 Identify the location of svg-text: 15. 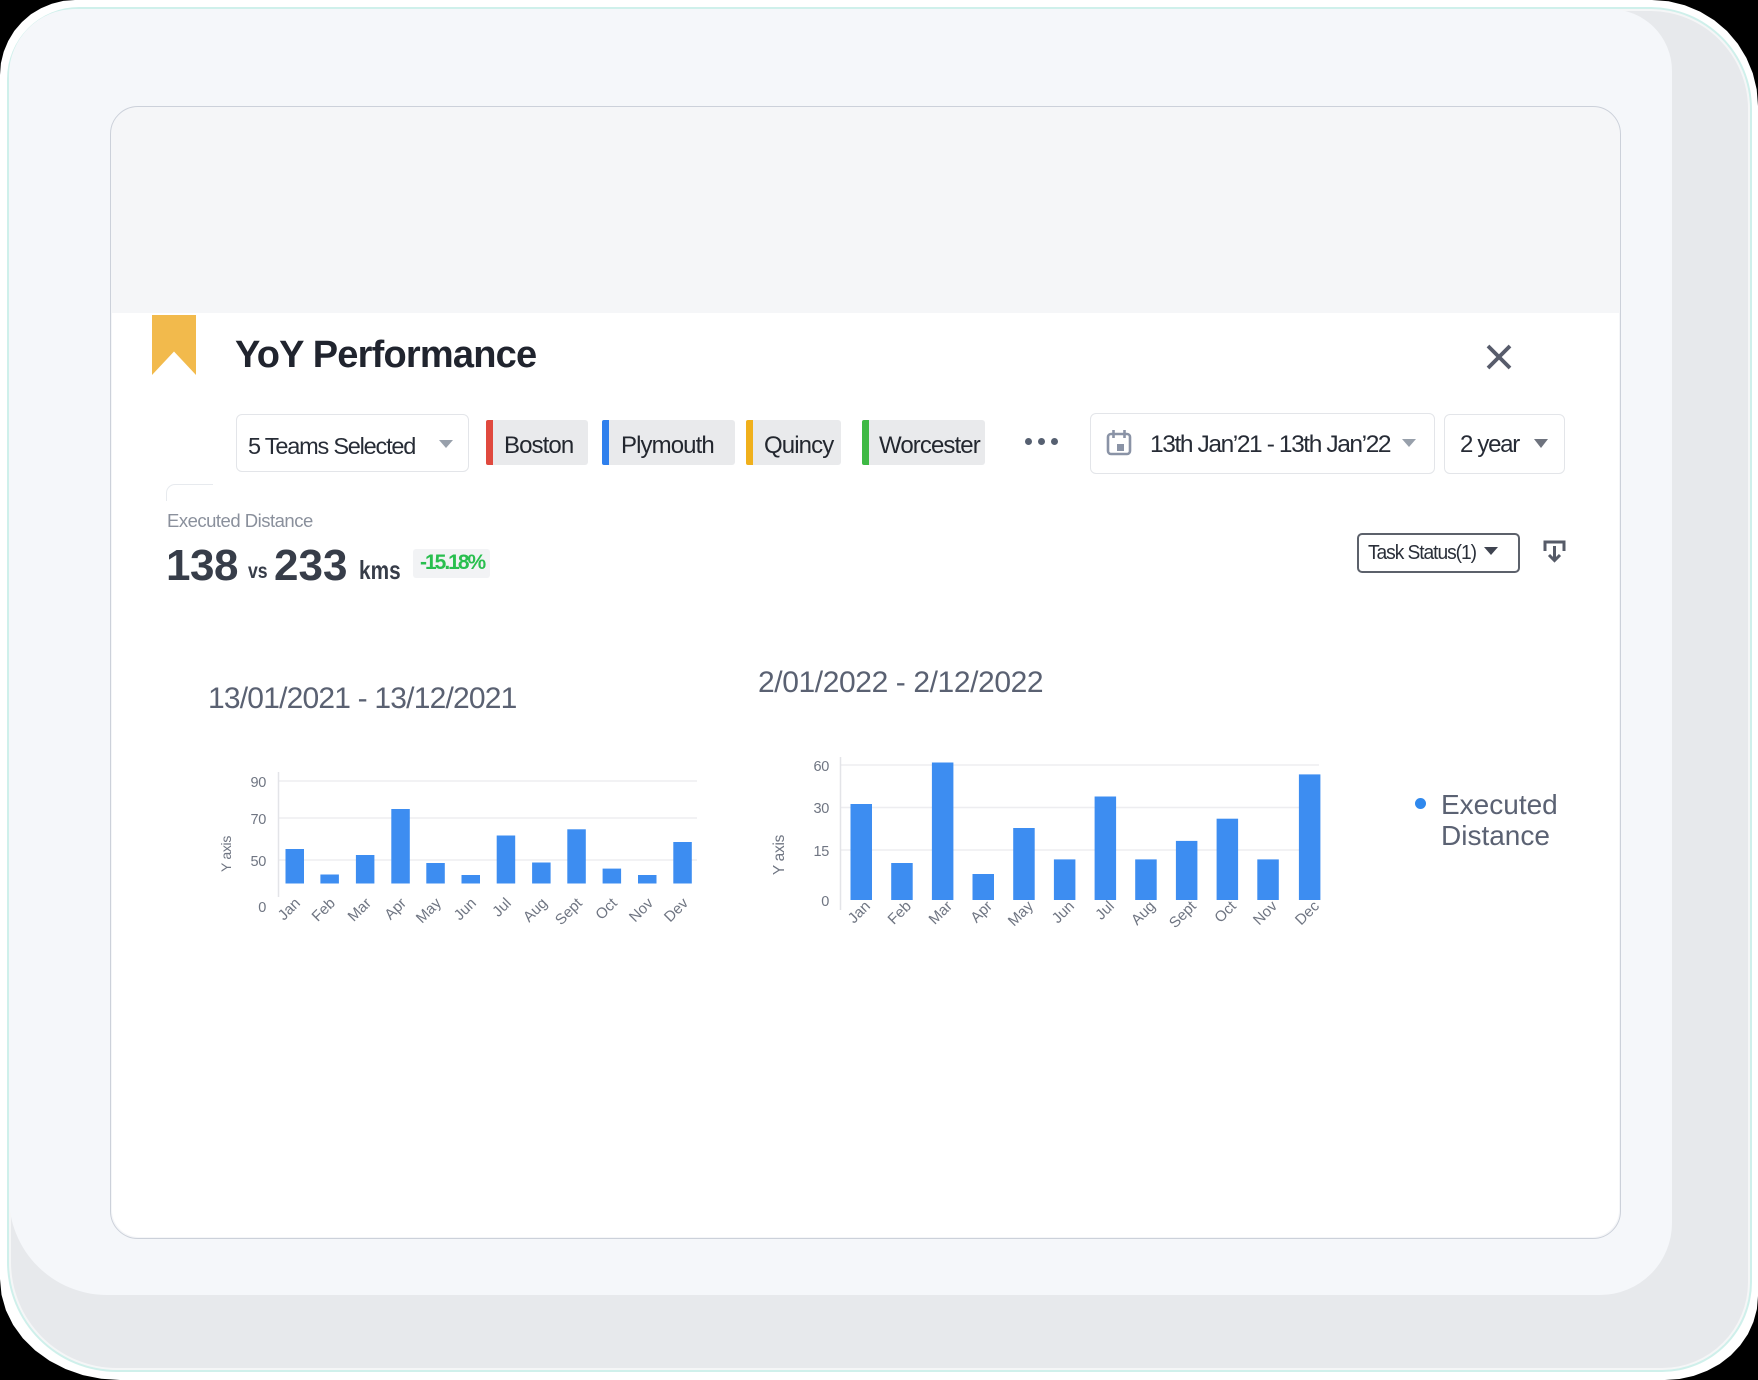
(821, 852).